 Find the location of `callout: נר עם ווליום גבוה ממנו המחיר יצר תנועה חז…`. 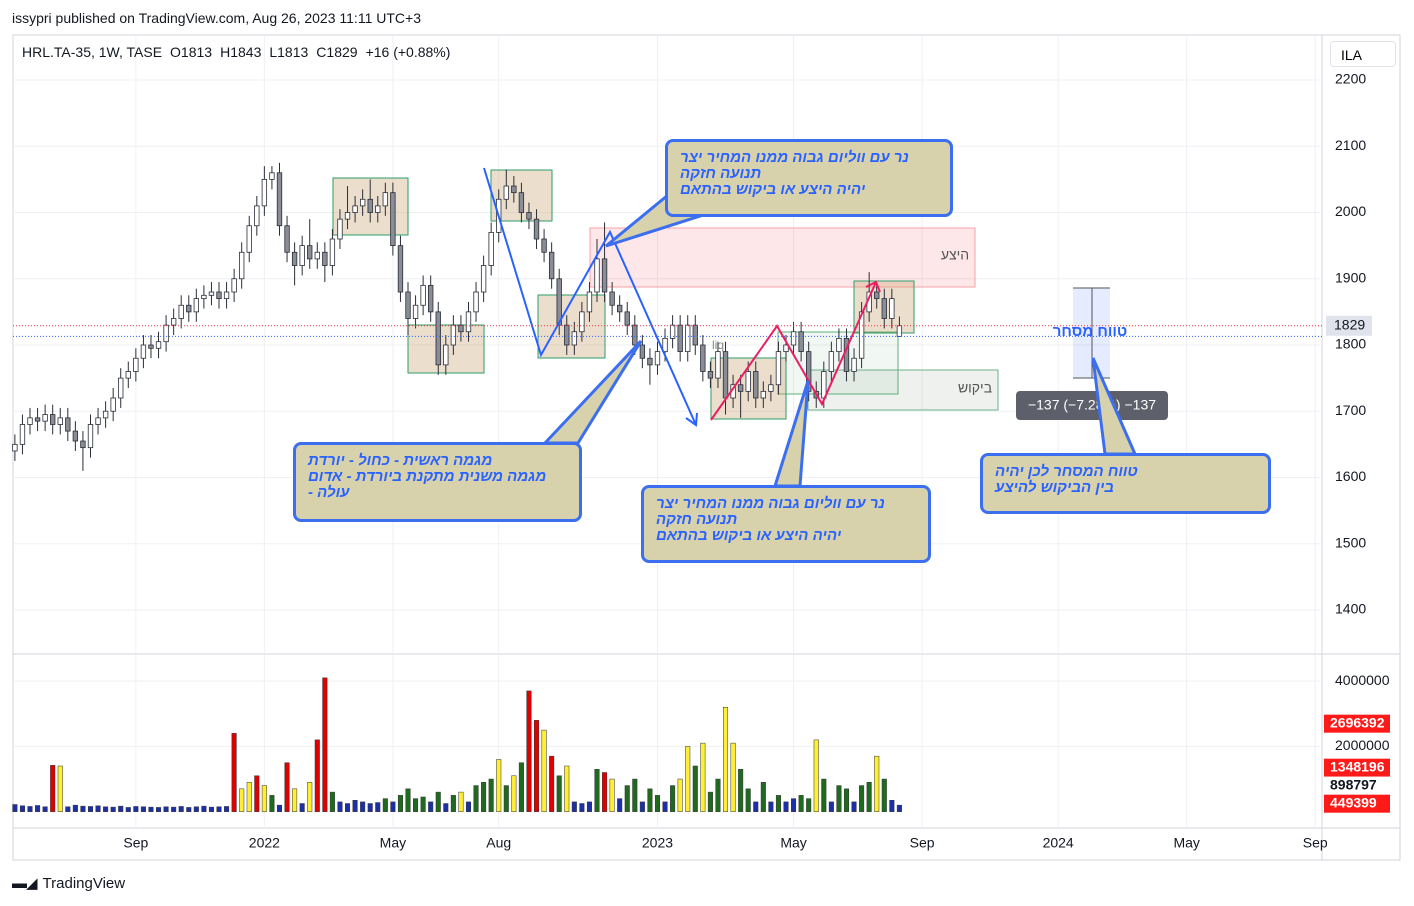

callout: נר עם ווליום גבוה ממנו המחיר יצר תנועה חז… is located at coordinates (786, 524).